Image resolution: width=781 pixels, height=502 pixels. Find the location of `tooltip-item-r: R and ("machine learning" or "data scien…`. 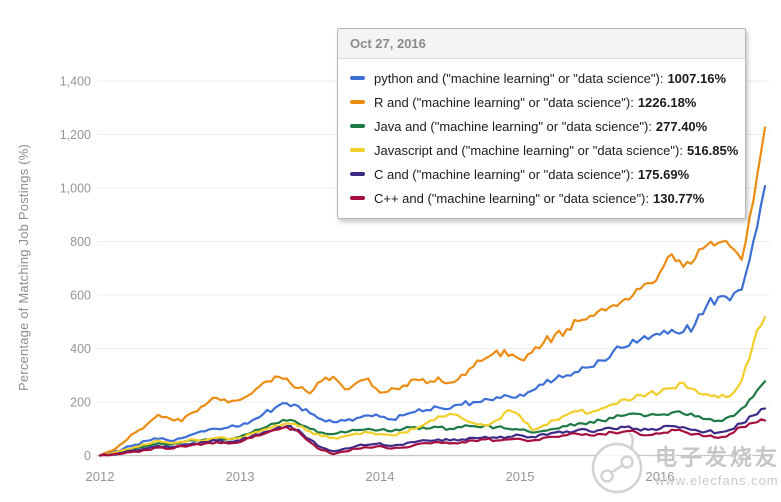

tooltip-item-r: R and ("machine learning" or "data scien… is located at coordinates (541, 102).